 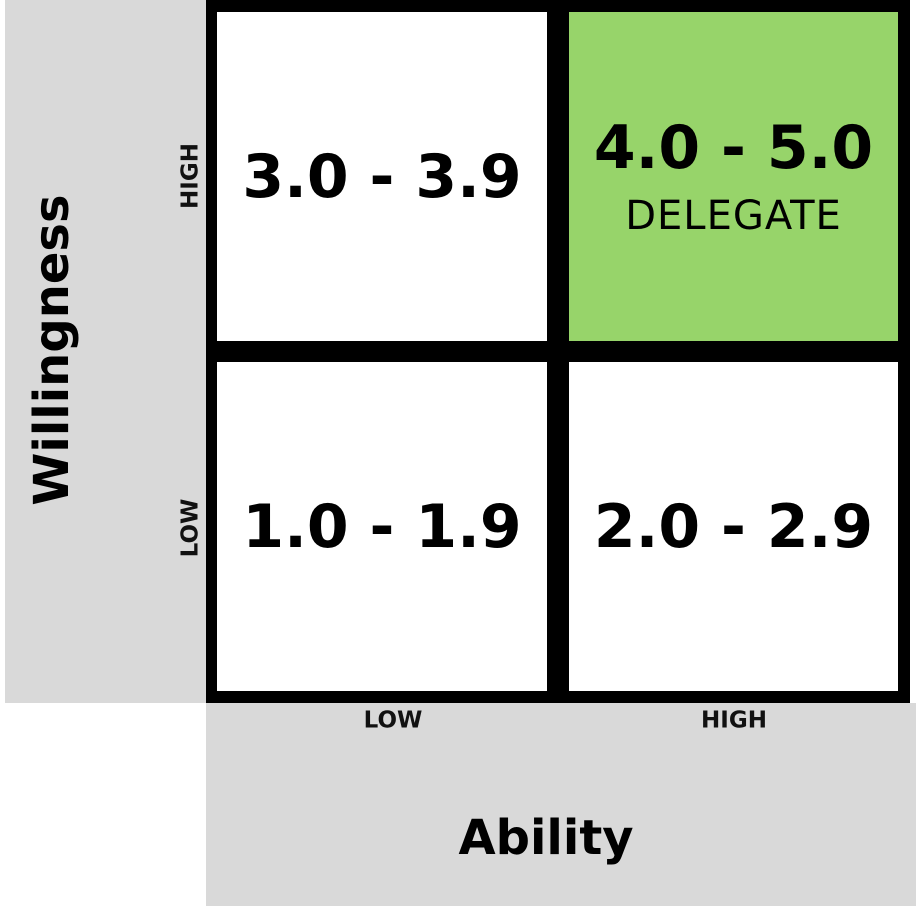 I want to click on x-tick-low: LOW, so click(x=393, y=720).